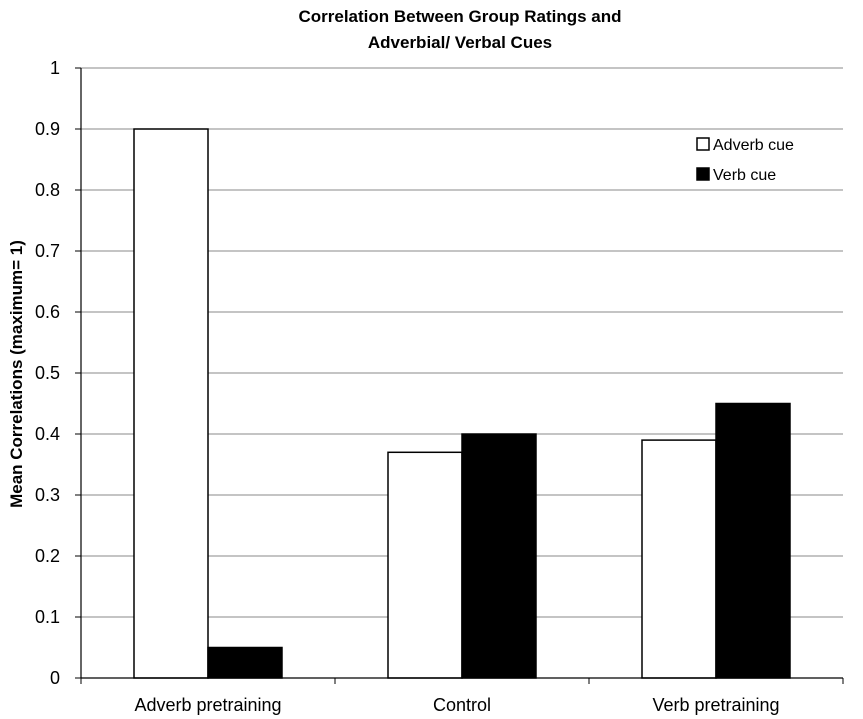 This screenshot has height=719, width=863. I want to click on y-tick-labels: 0 0.1 0.2 0.3 0.4 0.5 0.6 0.7 0.8 0.9 1, so click(47, 373).